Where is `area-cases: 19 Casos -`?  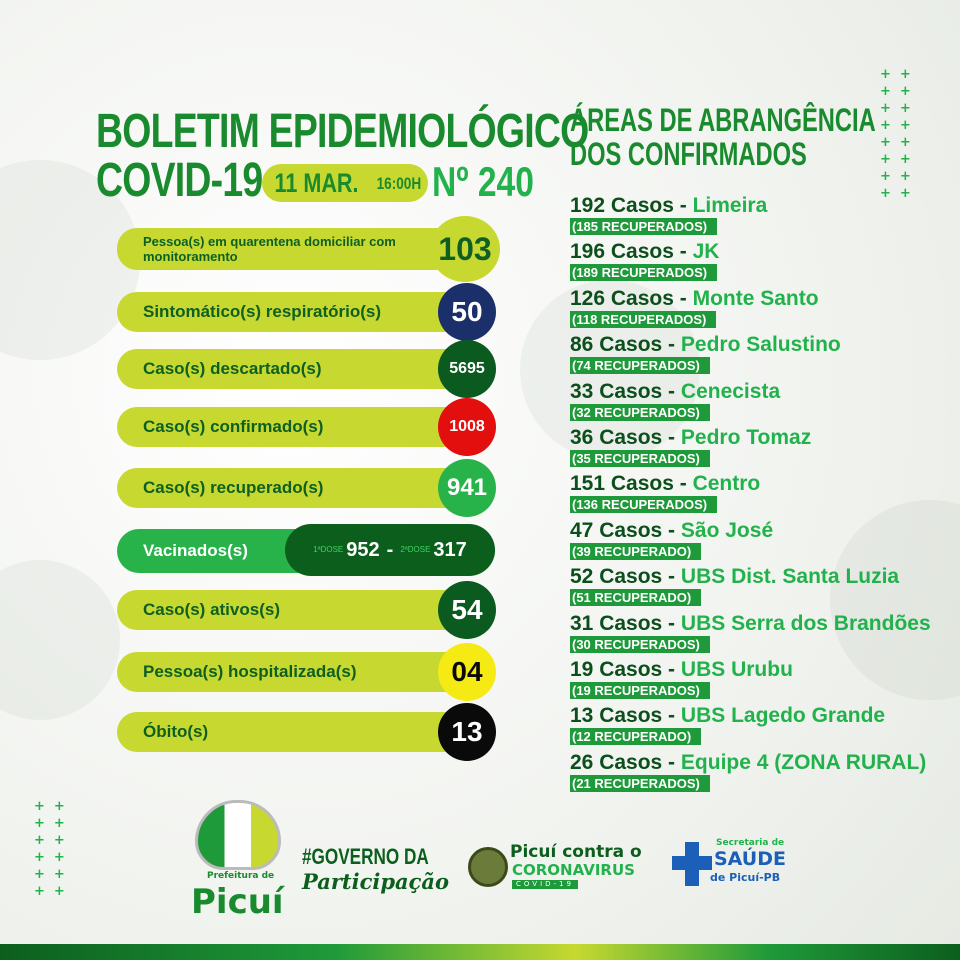
area-cases: 19 Casos - is located at coordinates (623, 669).